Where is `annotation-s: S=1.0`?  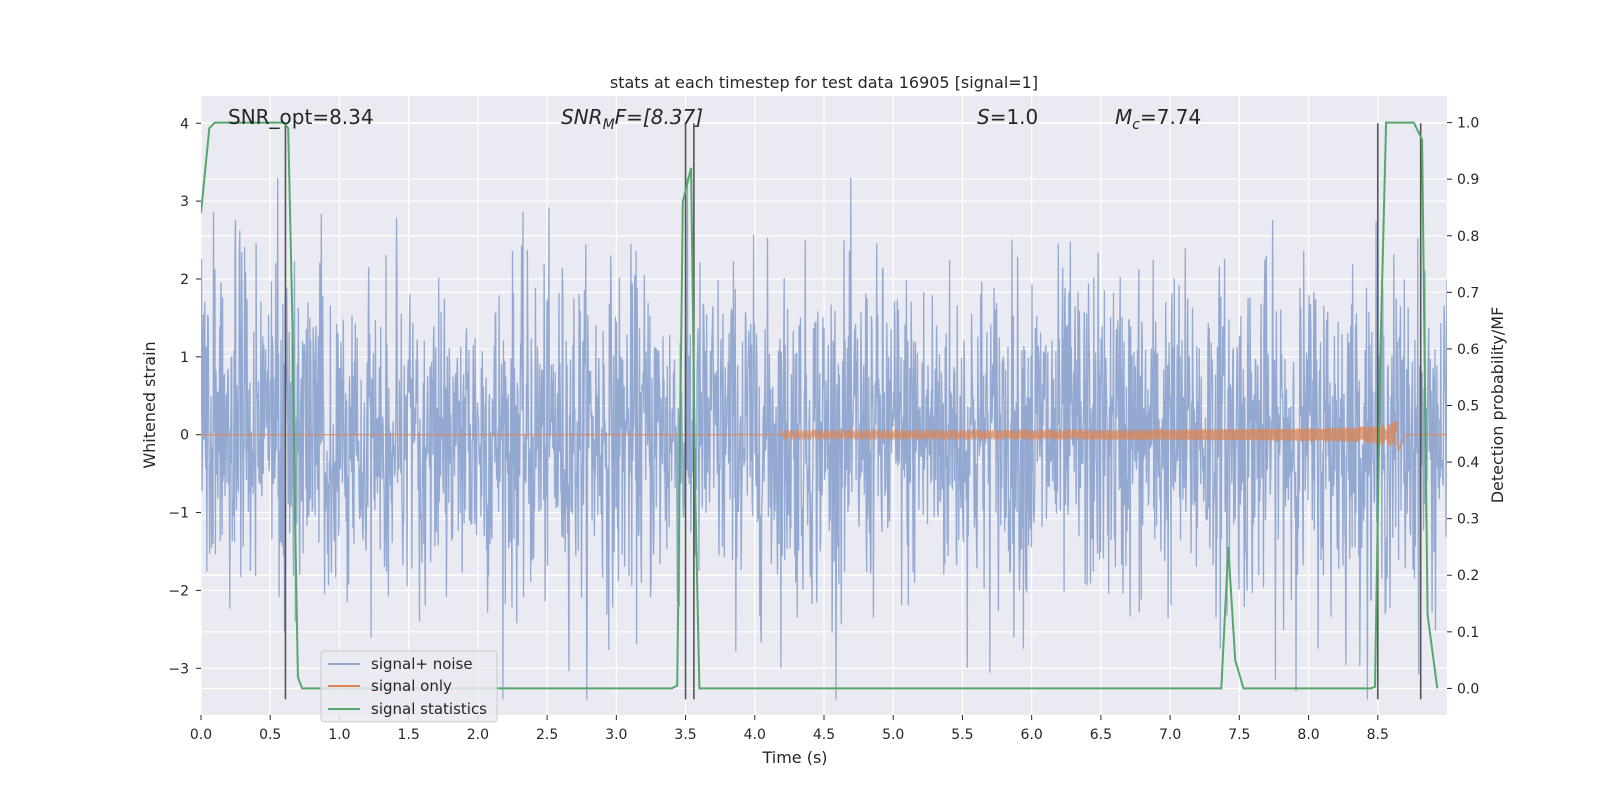 annotation-s: S=1.0 is located at coordinates (1007, 117).